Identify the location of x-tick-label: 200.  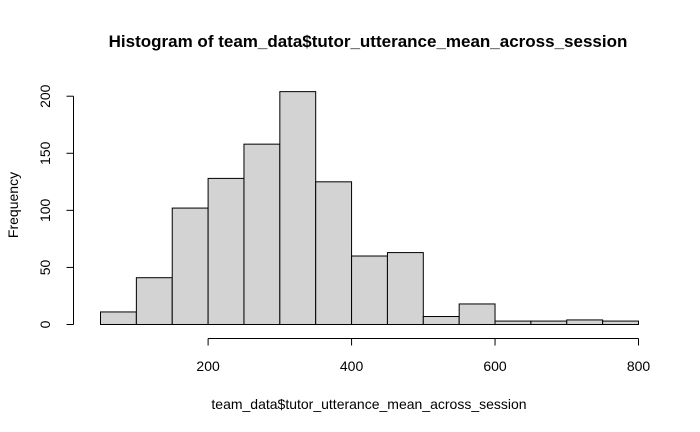
(208, 366).